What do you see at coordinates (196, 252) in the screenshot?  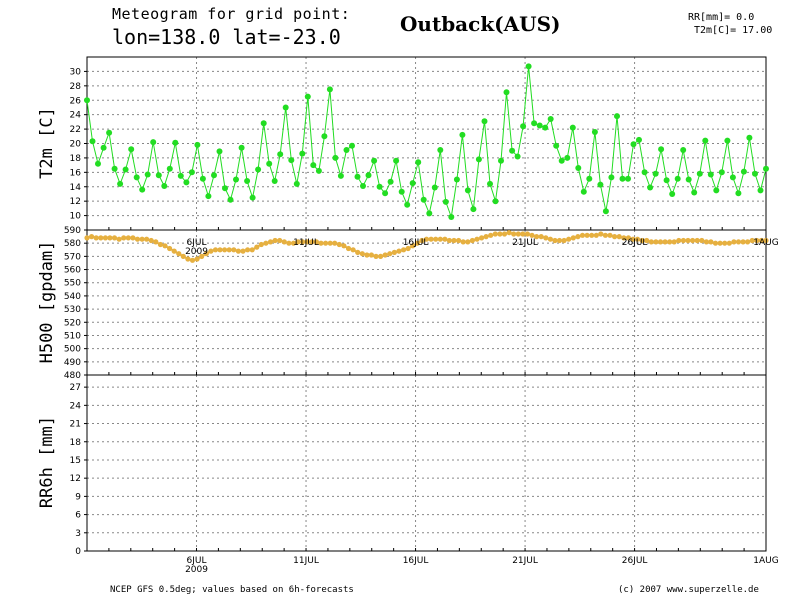 I see `x-year-label: 2009` at bounding box center [196, 252].